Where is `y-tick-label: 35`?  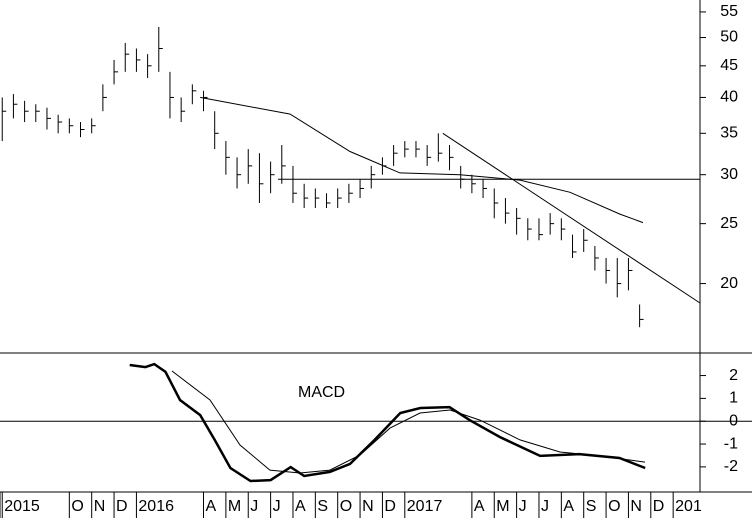
y-tick-label: 35 is located at coordinates (729, 133).